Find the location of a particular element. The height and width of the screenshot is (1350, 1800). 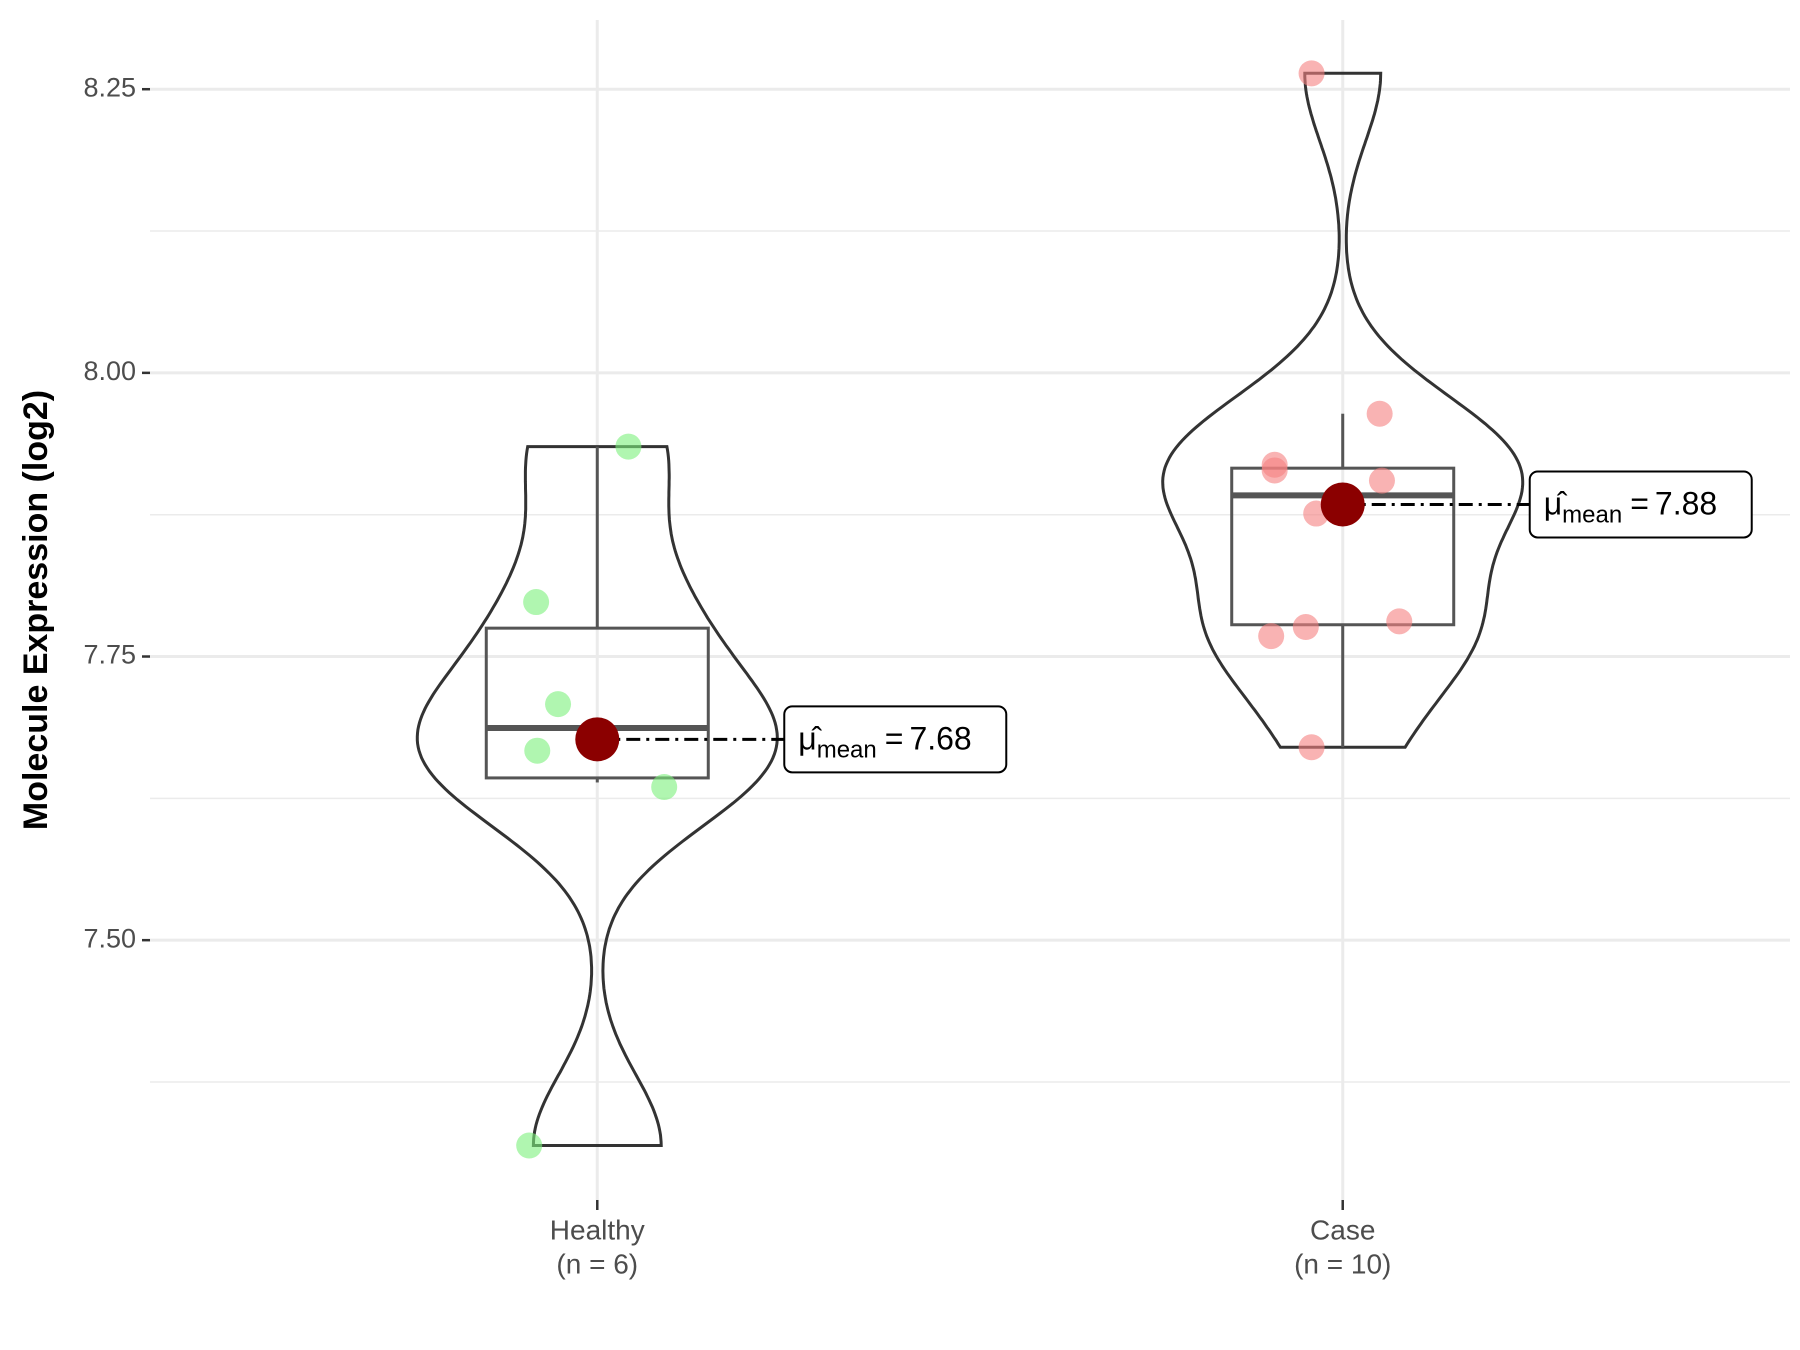

mean-label: μ̂mean = 7.68 is located at coordinates (884, 742).